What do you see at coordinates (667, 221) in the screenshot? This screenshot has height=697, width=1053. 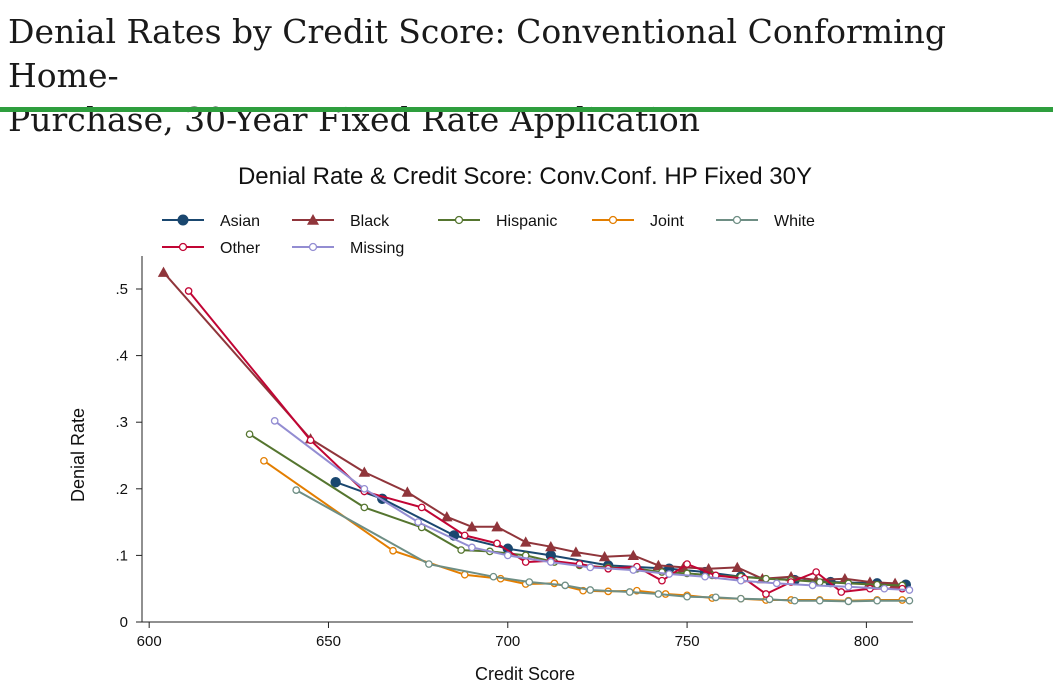 I see `legend-label-joint: Joint` at bounding box center [667, 221].